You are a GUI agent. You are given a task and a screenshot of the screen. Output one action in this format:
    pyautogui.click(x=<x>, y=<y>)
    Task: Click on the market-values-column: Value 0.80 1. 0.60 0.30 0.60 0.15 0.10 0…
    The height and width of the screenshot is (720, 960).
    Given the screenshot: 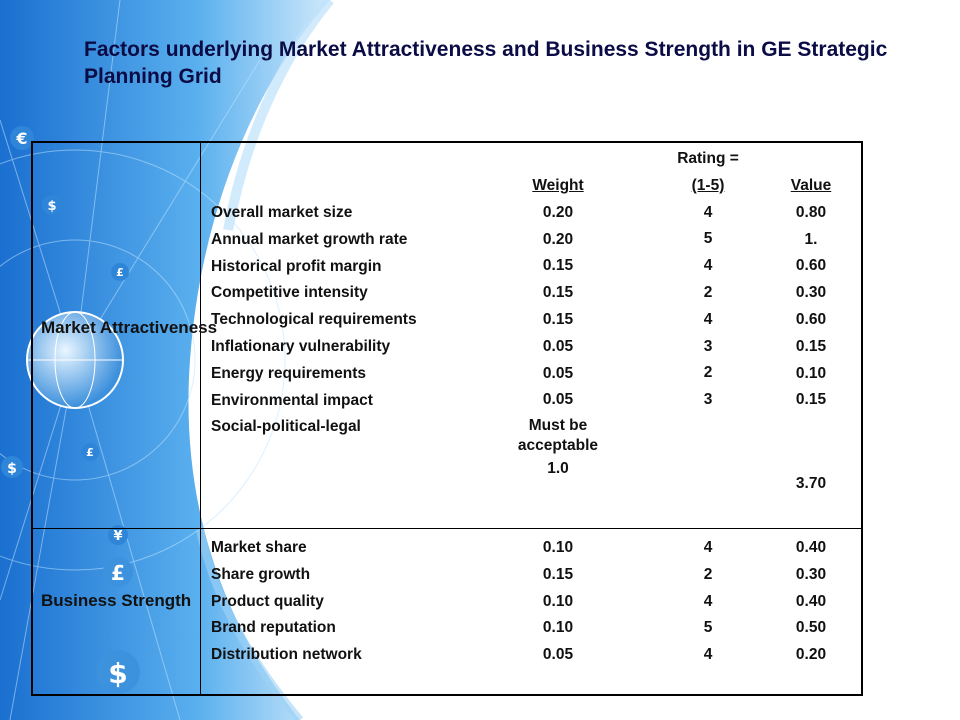 What is the action you would take?
    pyautogui.click(x=811, y=293)
    